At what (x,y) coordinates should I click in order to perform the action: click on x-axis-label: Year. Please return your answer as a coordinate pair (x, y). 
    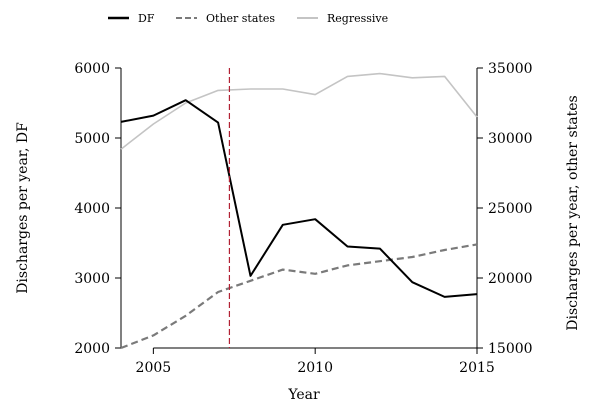
    Looking at the image, I should click on (303, 395).